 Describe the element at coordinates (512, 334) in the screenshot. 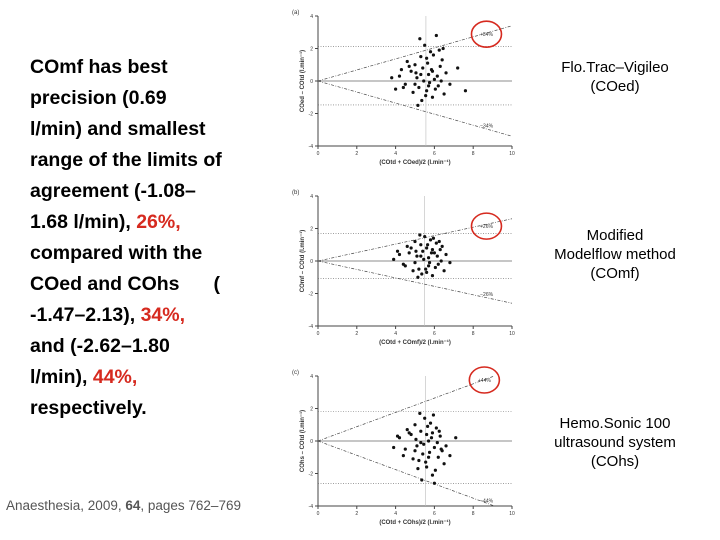

I see `x-tick-label: 10` at that location.